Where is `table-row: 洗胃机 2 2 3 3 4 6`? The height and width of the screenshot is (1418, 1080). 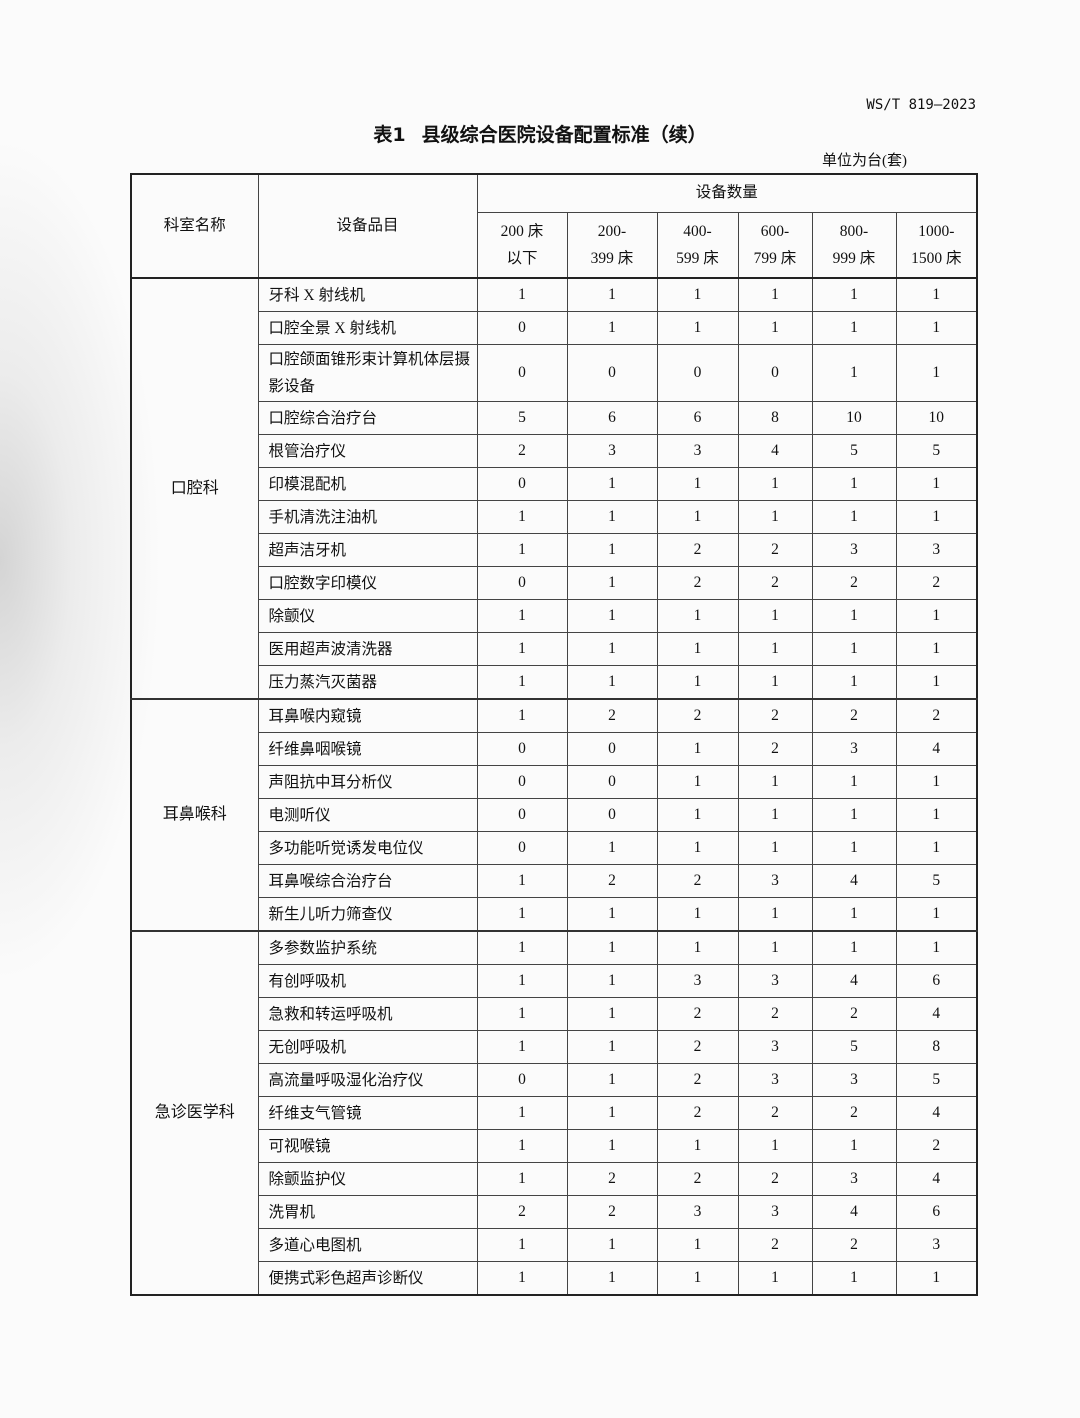 table-row: 洗胃机 2 2 3 3 4 6 is located at coordinates (554, 1212).